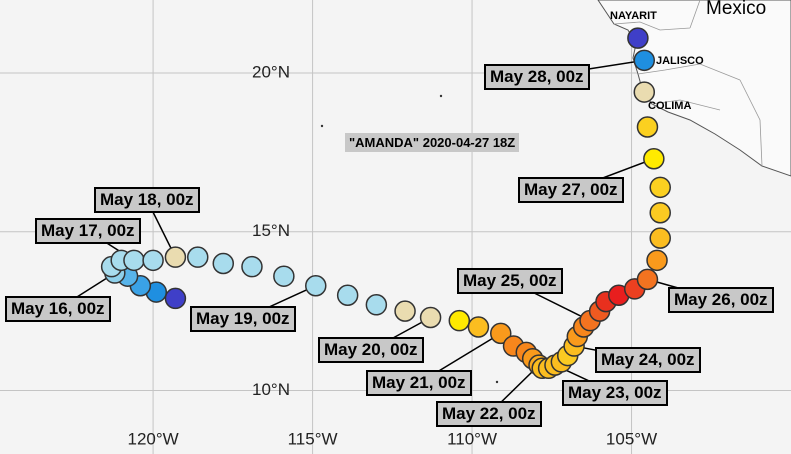 This screenshot has height=454, width=791. Describe the element at coordinates (243, 319) in the screenshot. I see `date-label: May 19, 00z` at that location.